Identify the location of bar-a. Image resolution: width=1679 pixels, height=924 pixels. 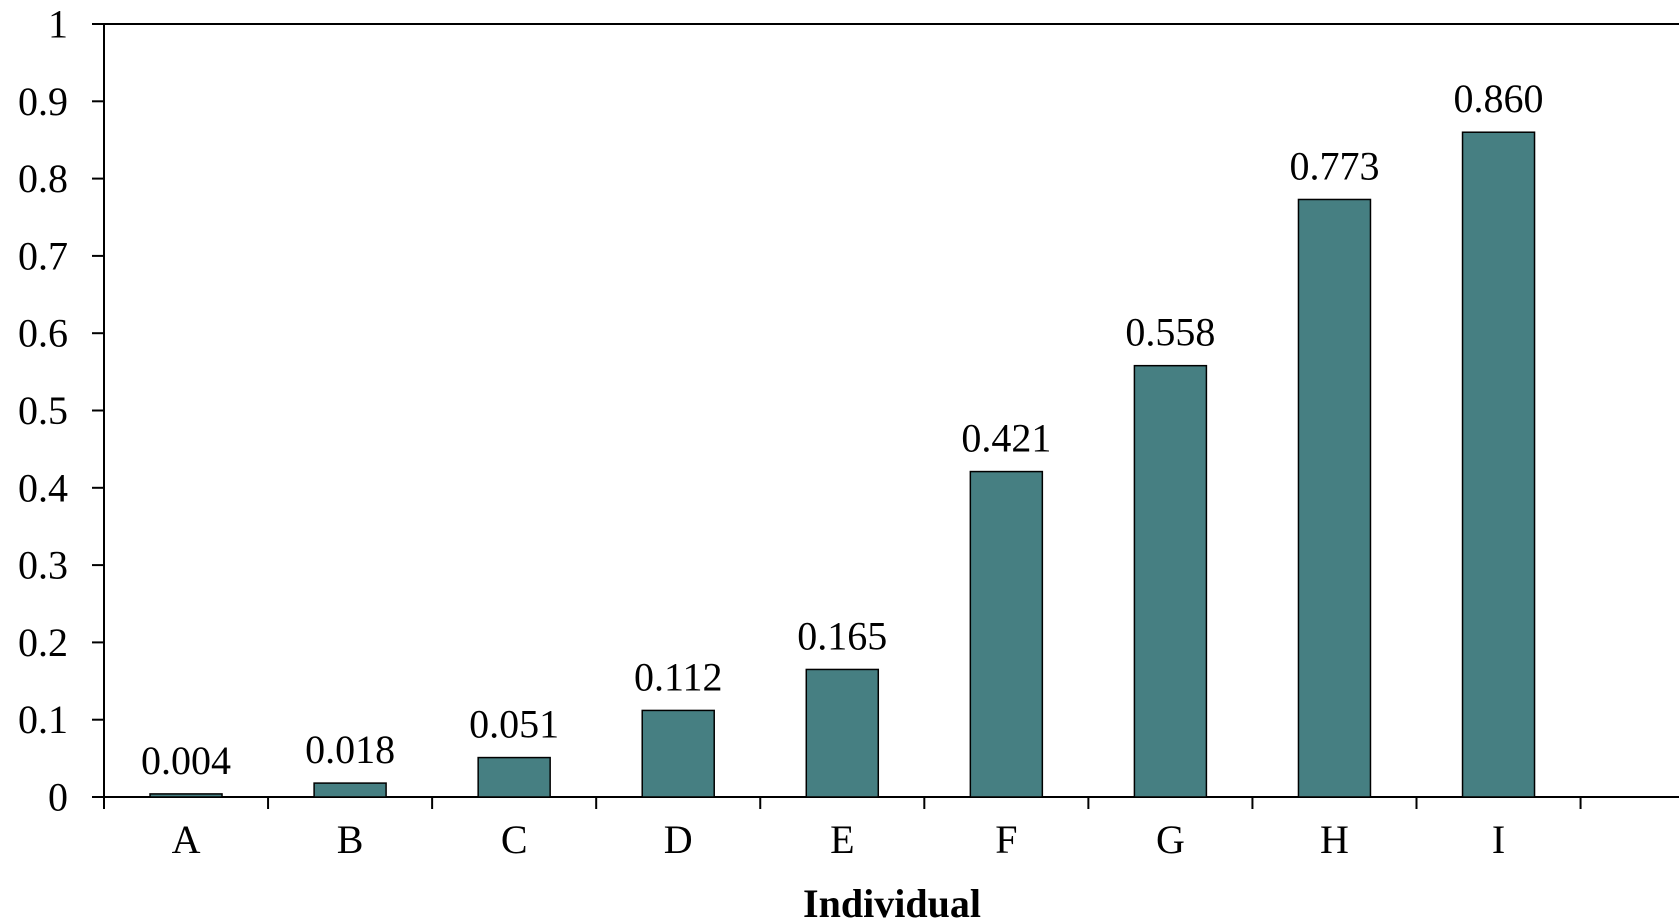
(186, 795).